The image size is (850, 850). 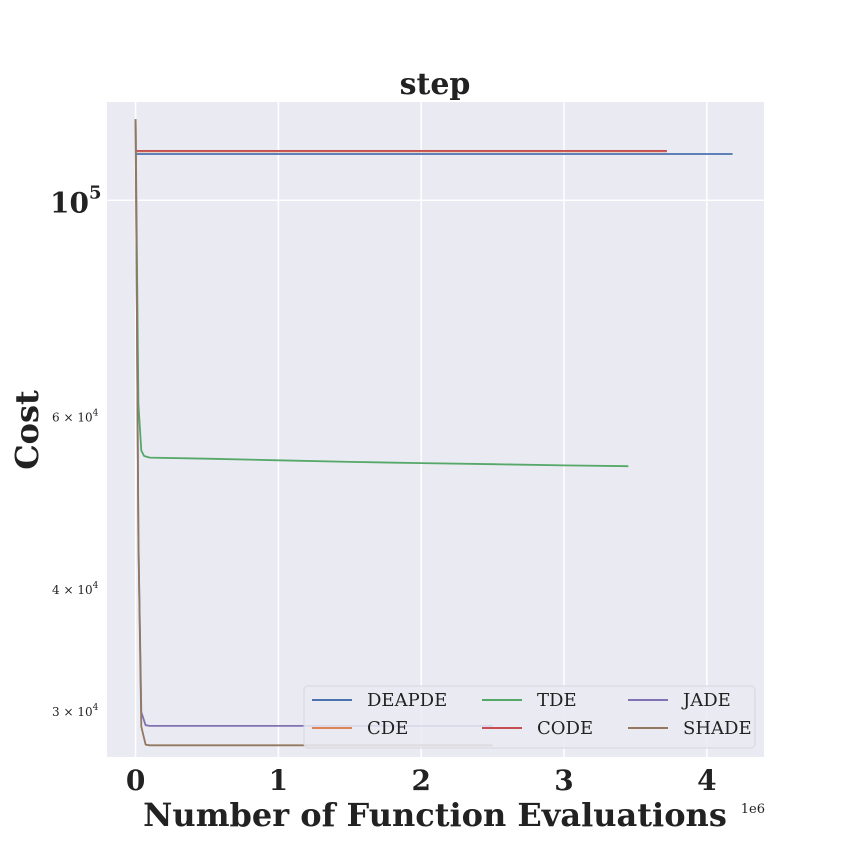 I want to click on y-tick-label: 105, so click(x=76, y=200).